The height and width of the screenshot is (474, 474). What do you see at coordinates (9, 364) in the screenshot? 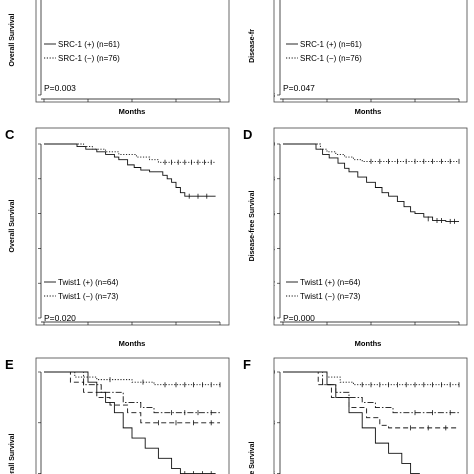
I see `panel-letter: E` at bounding box center [9, 364].